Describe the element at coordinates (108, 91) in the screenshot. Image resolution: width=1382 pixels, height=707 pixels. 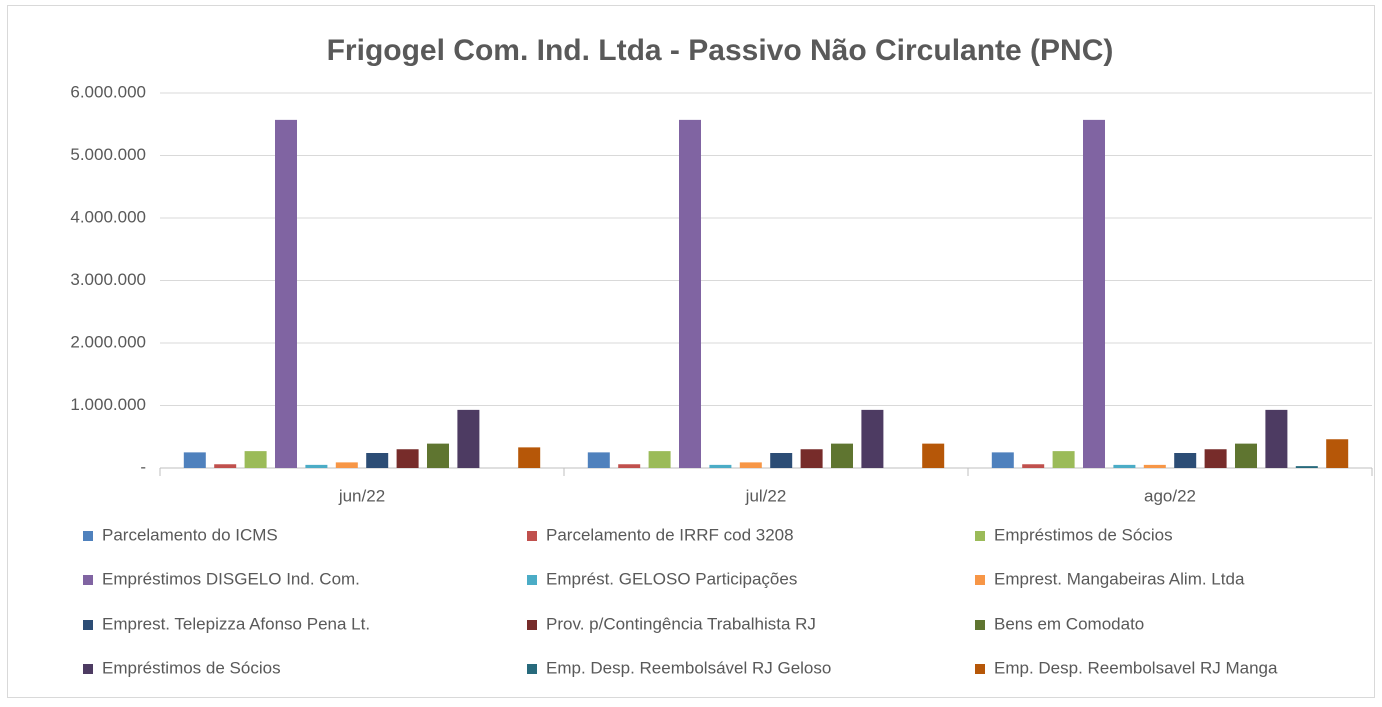
I see `y-tick-label: 6.000.000` at that location.